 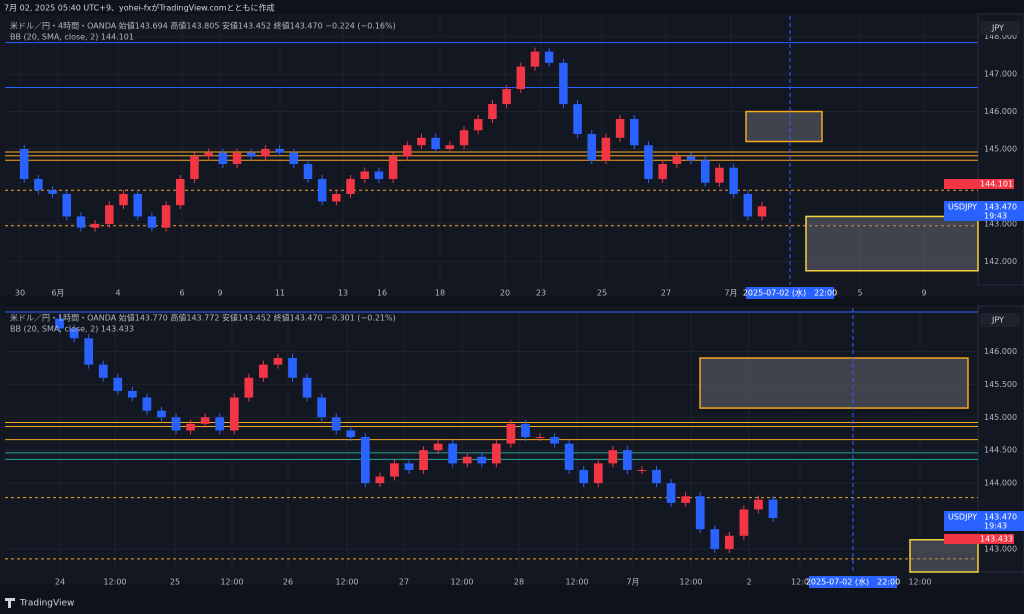 I want to click on x-tick-label: 23, so click(x=541, y=293).